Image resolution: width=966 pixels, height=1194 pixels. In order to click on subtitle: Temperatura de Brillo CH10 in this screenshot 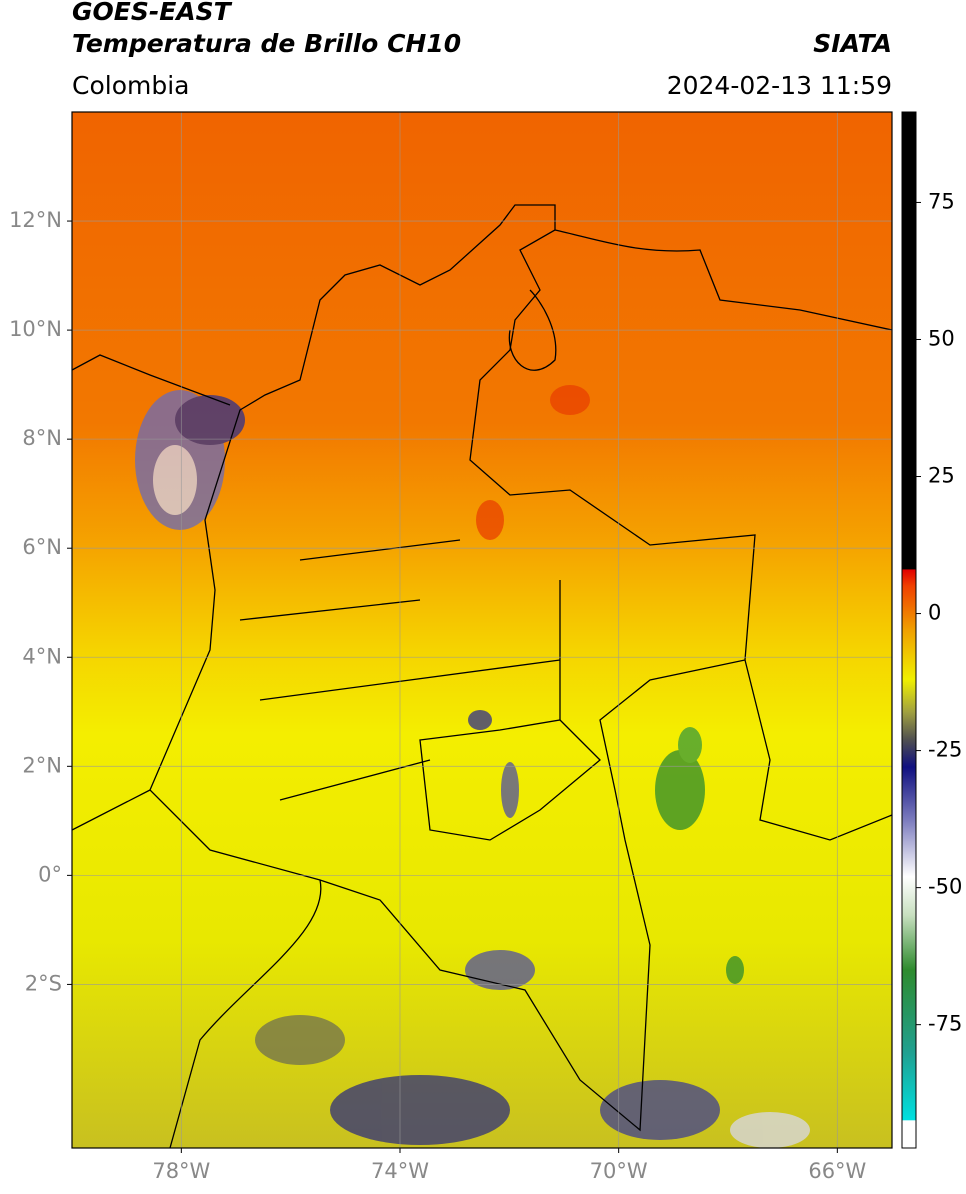, I will do `click(266, 43)`.